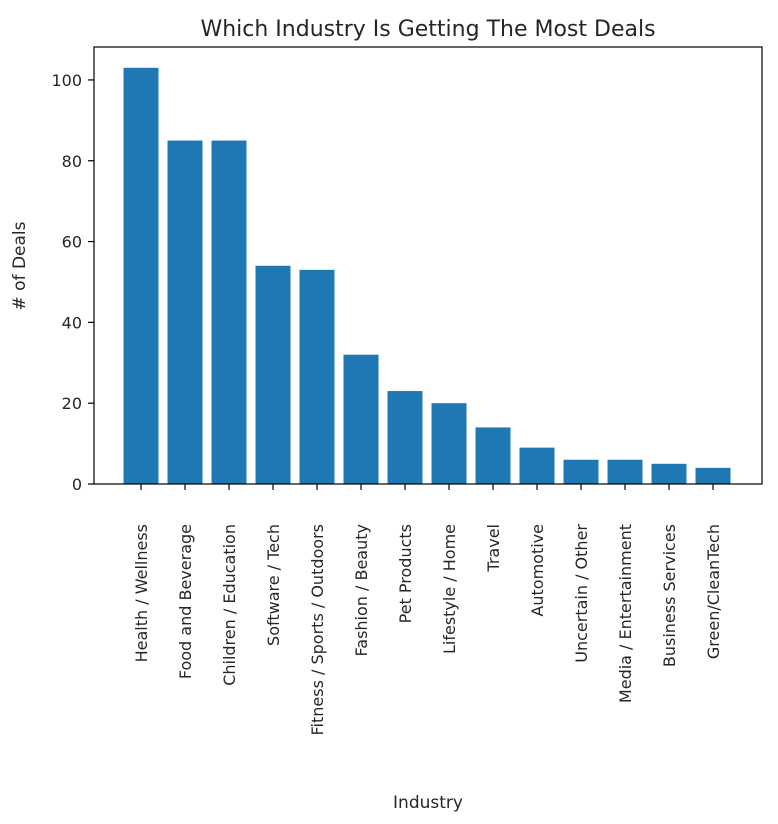 The height and width of the screenshot is (824, 778). Describe the element at coordinates (72, 161) in the screenshot. I see `y-tick-label-4: 80` at that location.